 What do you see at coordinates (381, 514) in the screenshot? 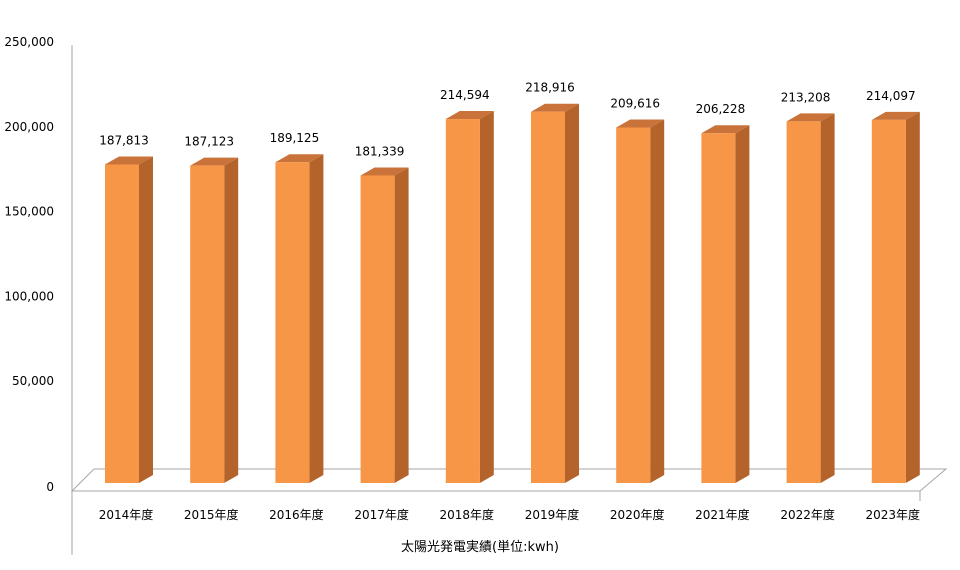
I see `x-tick-label: 2017年度` at bounding box center [381, 514].